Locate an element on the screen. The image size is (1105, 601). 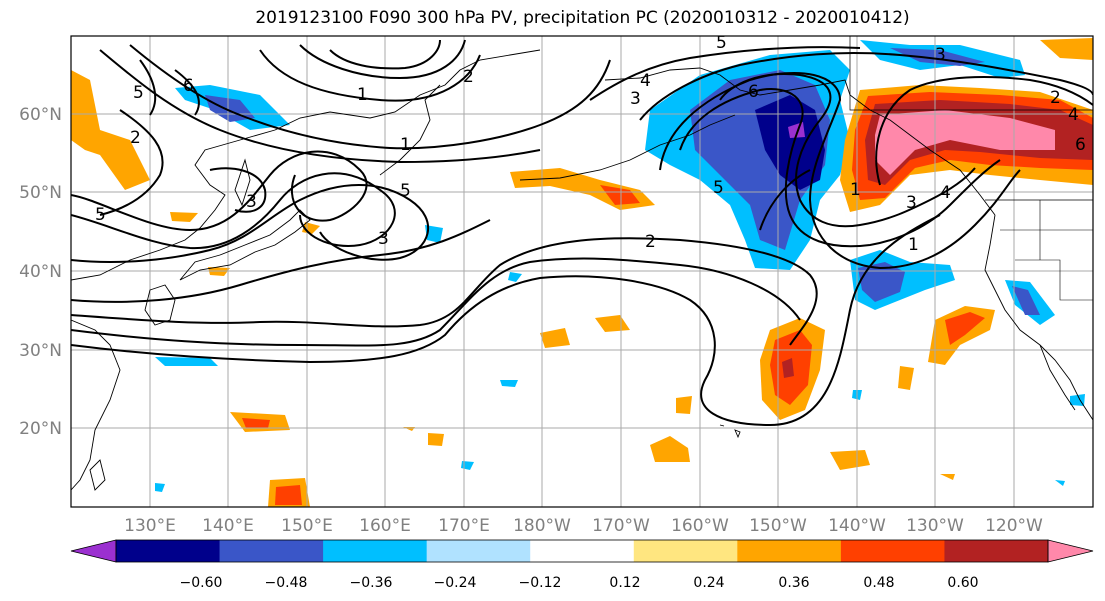
china-coast is located at coordinates (96, 405).